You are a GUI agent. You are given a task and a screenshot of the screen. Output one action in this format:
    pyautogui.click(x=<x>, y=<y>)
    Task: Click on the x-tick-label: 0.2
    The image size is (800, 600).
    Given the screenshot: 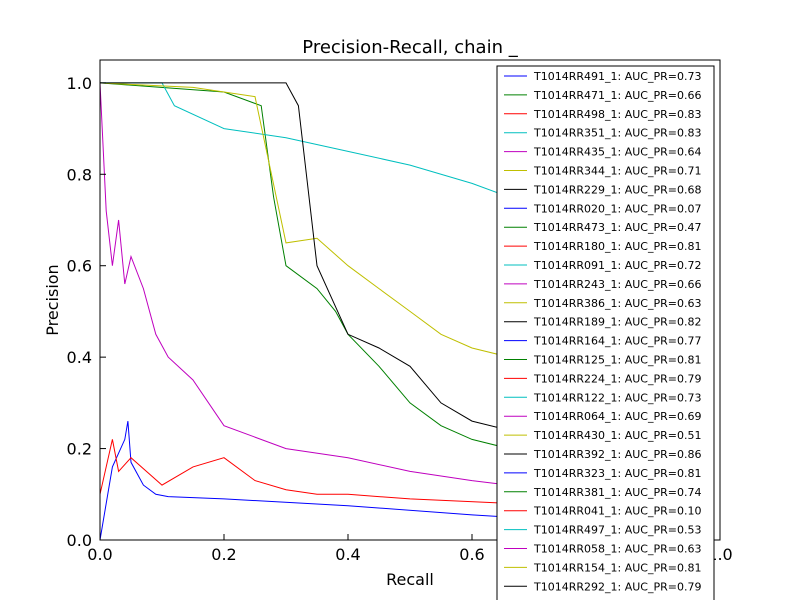 What is the action you would take?
    pyautogui.click(x=223, y=554)
    